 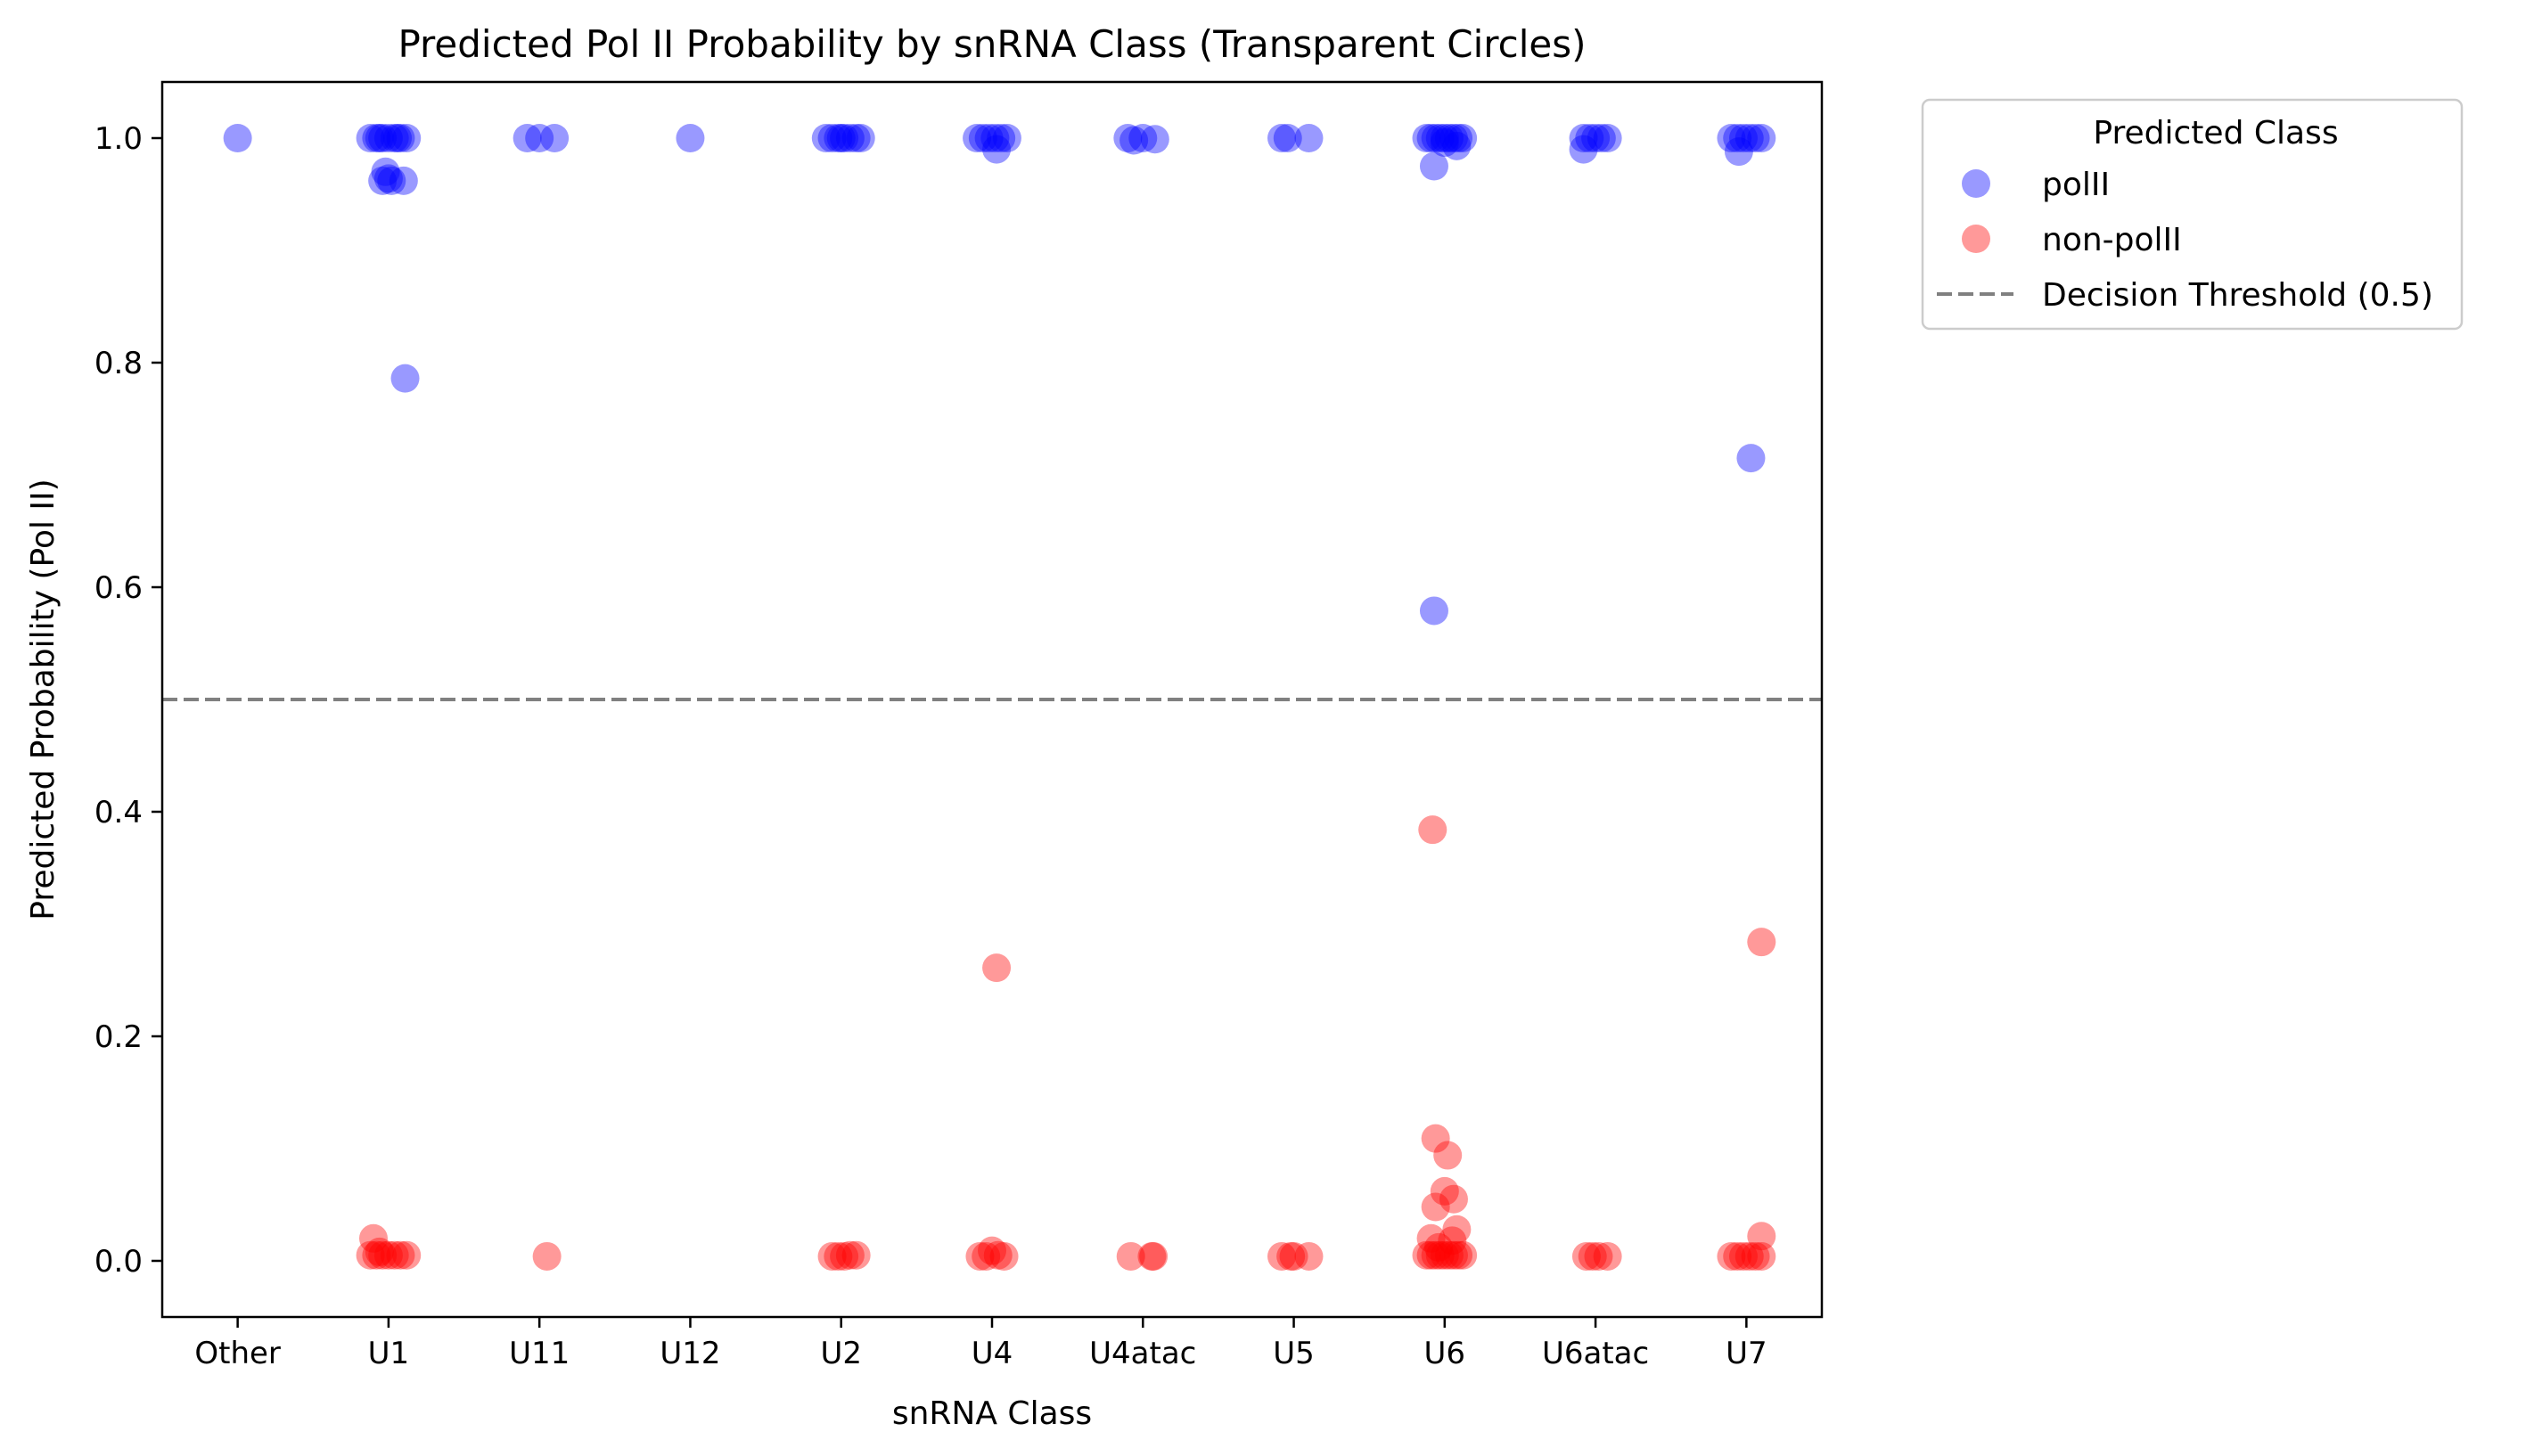 What do you see at coordinates (119, 812) in the screenshot?
I see `y-tick-label: 0.4` at bounding box center [119, 812].